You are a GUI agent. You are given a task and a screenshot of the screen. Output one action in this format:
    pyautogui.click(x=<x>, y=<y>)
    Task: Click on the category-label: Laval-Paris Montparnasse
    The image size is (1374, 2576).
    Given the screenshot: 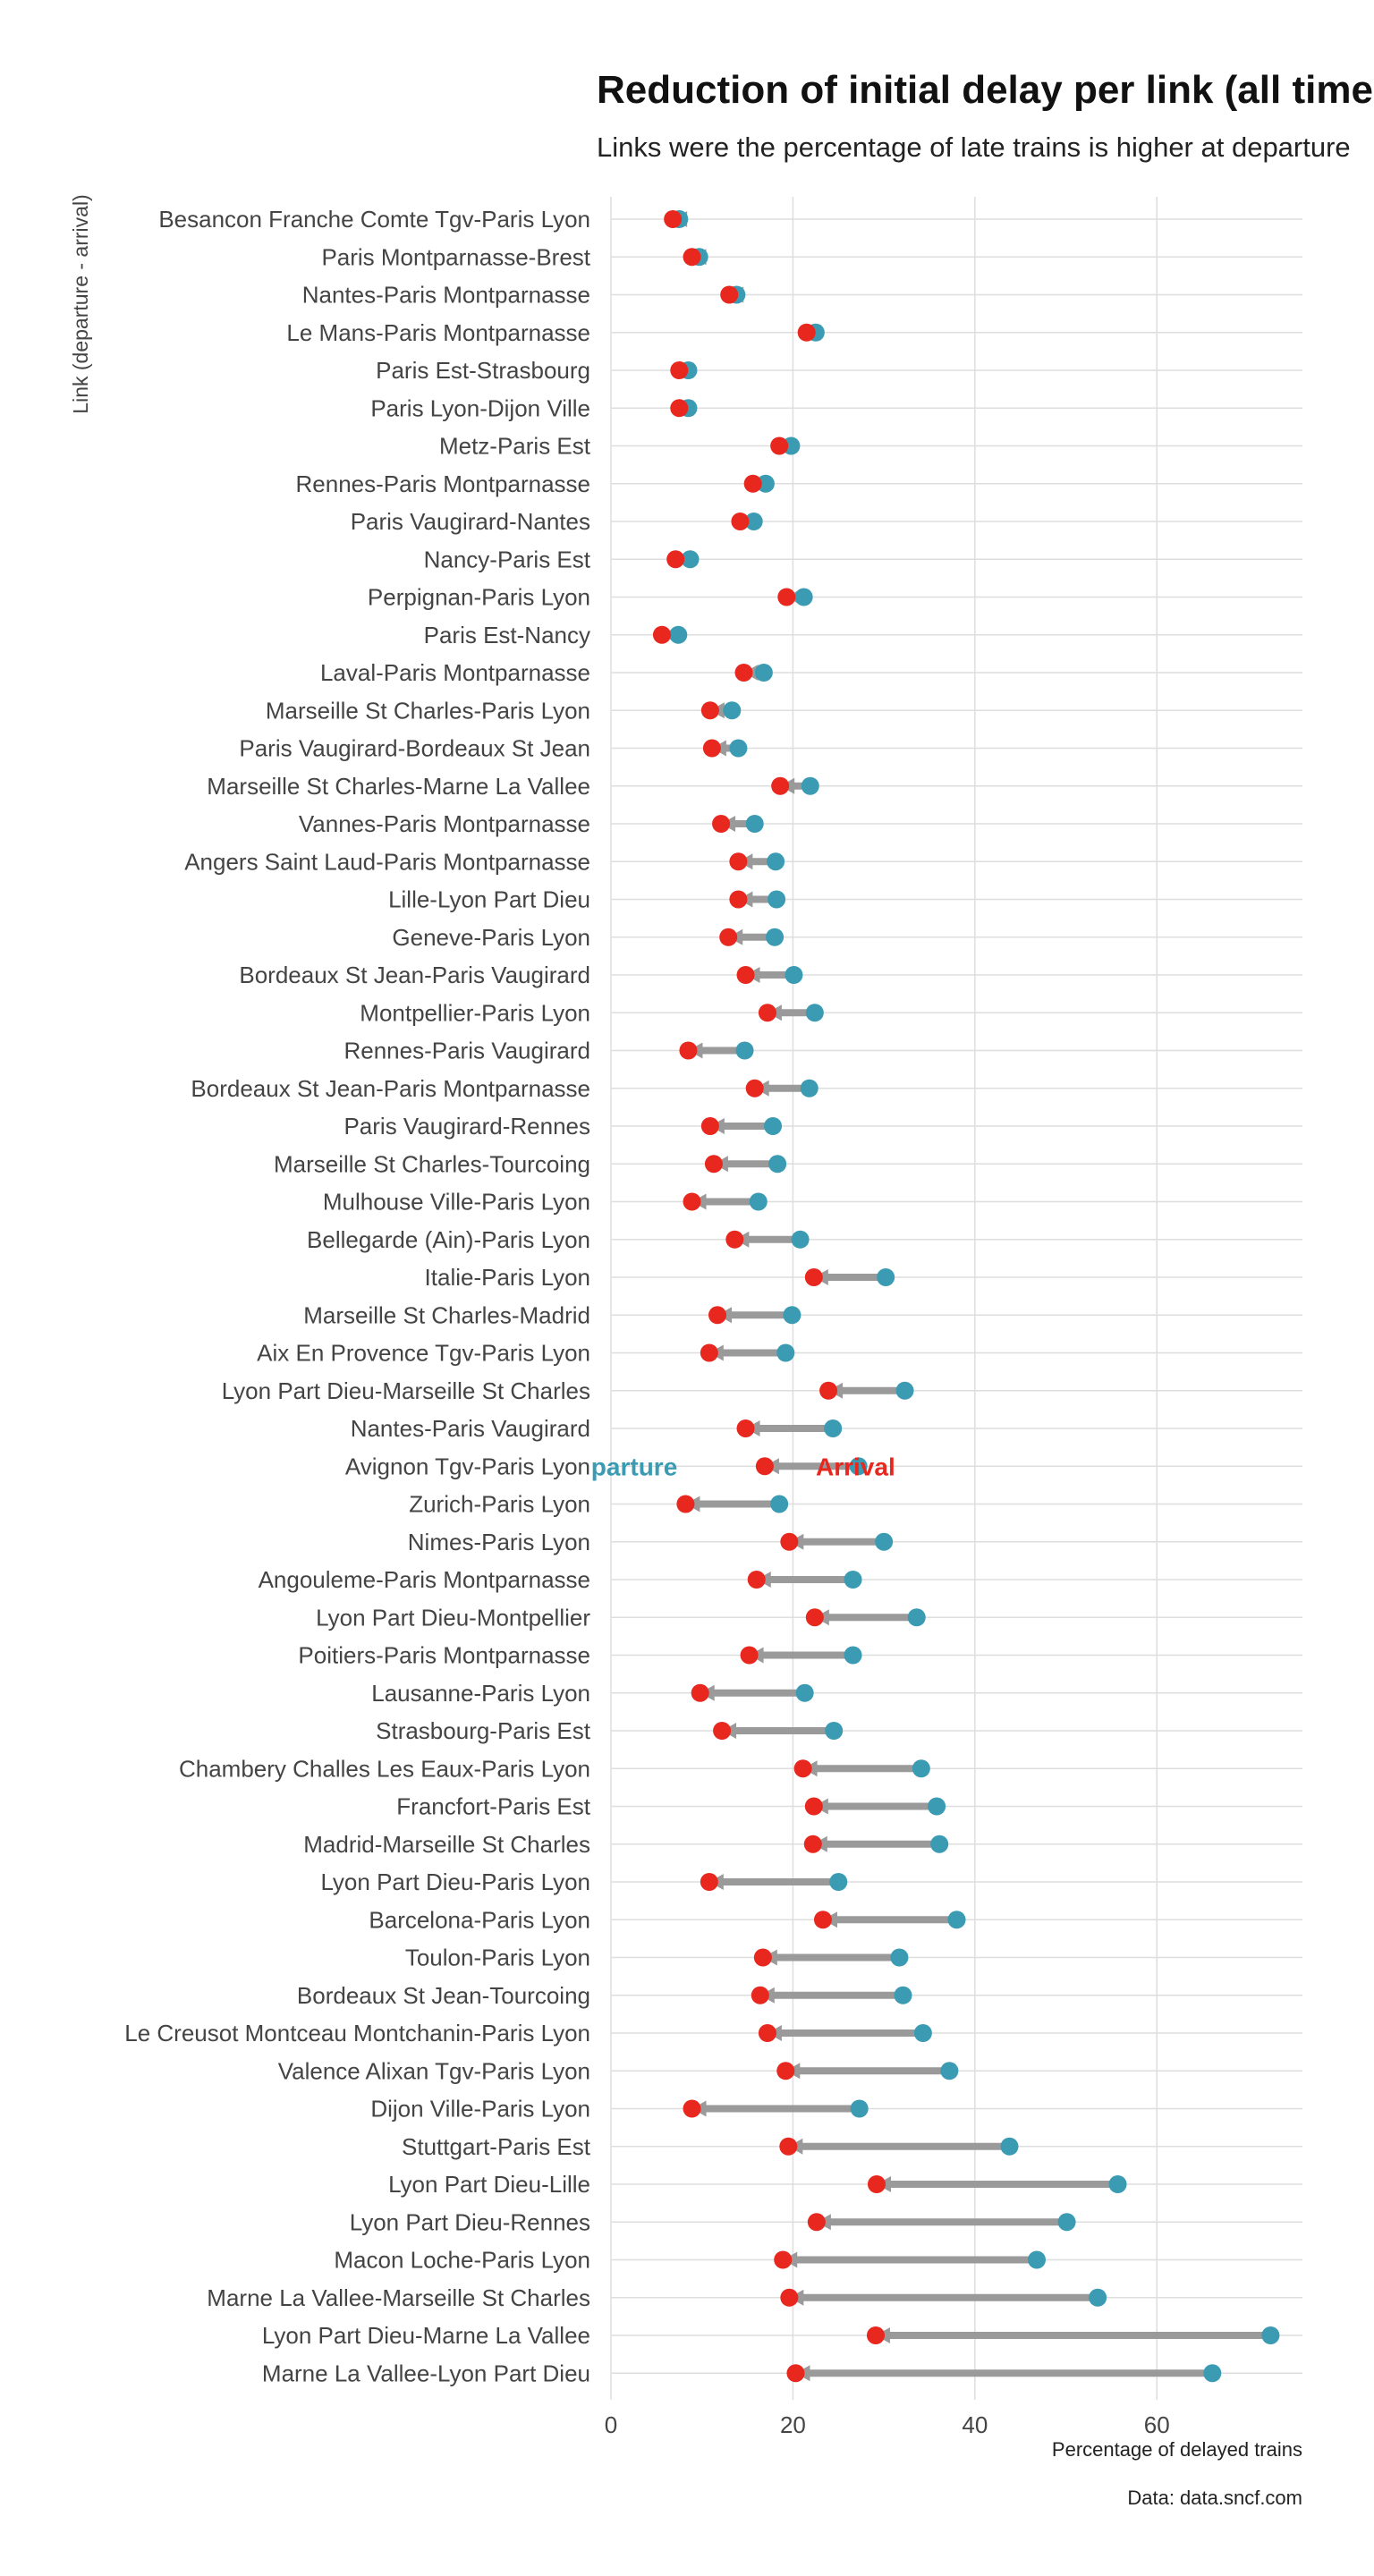 What is the action you would take?
    pyautogui.click(x=455, y=672)
    